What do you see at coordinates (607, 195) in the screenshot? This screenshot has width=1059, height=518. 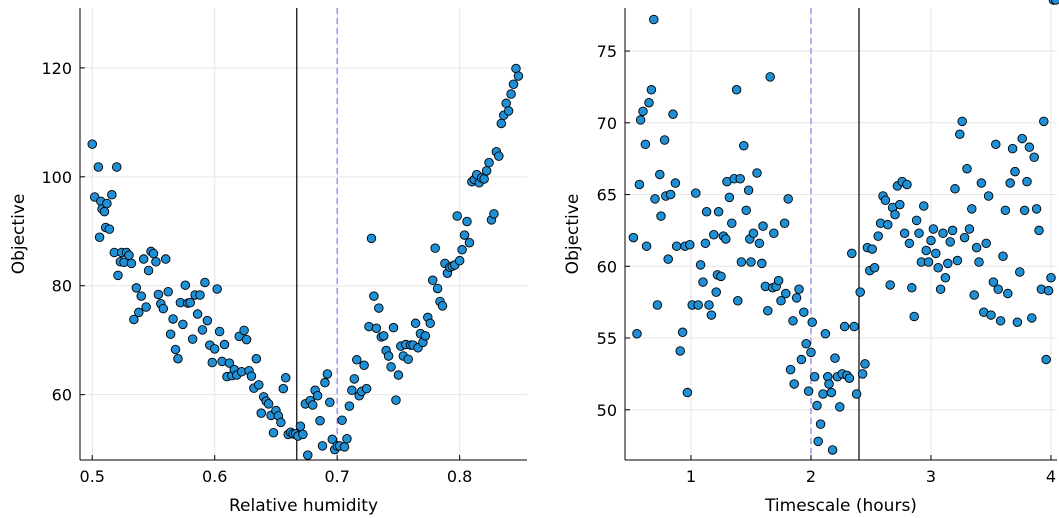 I see `right-y-tick-label: 65` at bounding box center [607, 195].